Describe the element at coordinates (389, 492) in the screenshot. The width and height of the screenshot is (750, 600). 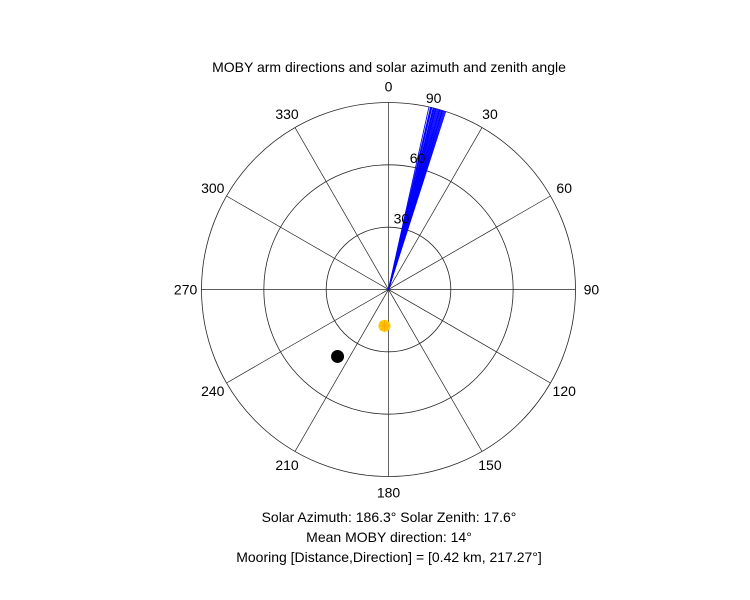
I see `angular-tick-label-180: 180` at that location.